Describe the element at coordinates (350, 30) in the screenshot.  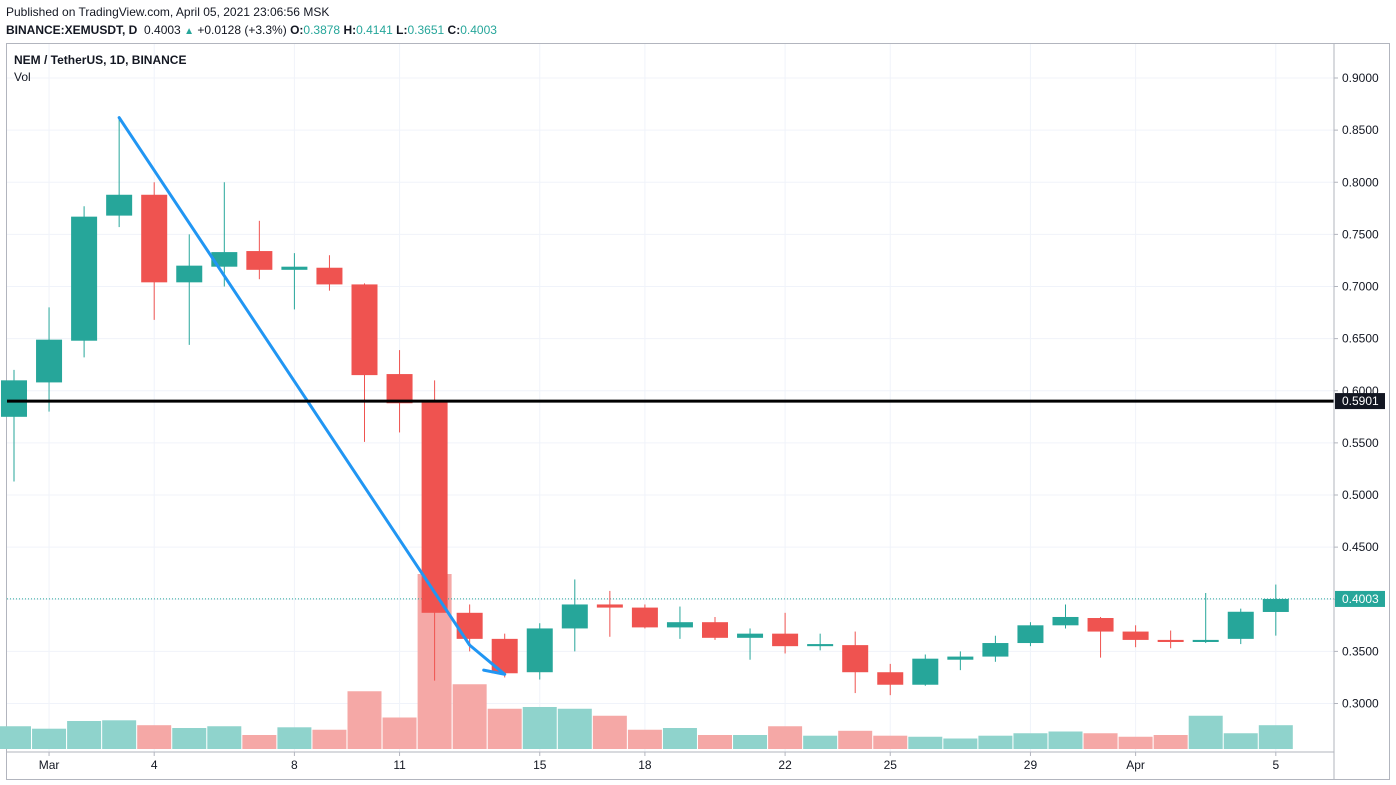
I see `high-label: H:` at that location.